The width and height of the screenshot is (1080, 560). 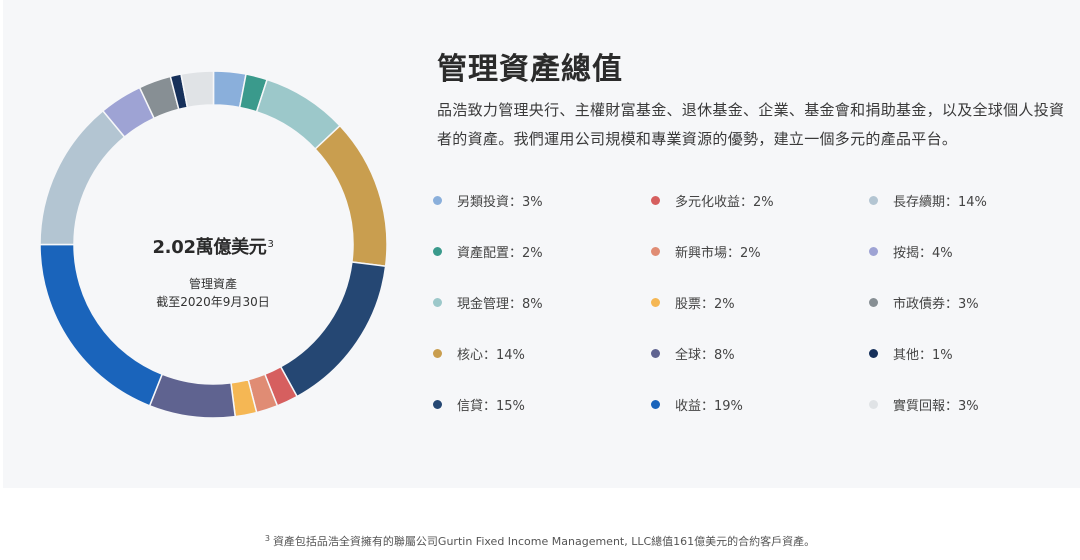 I want to click on legend-label: 長存續期：14%, so click(x=940, y=202).